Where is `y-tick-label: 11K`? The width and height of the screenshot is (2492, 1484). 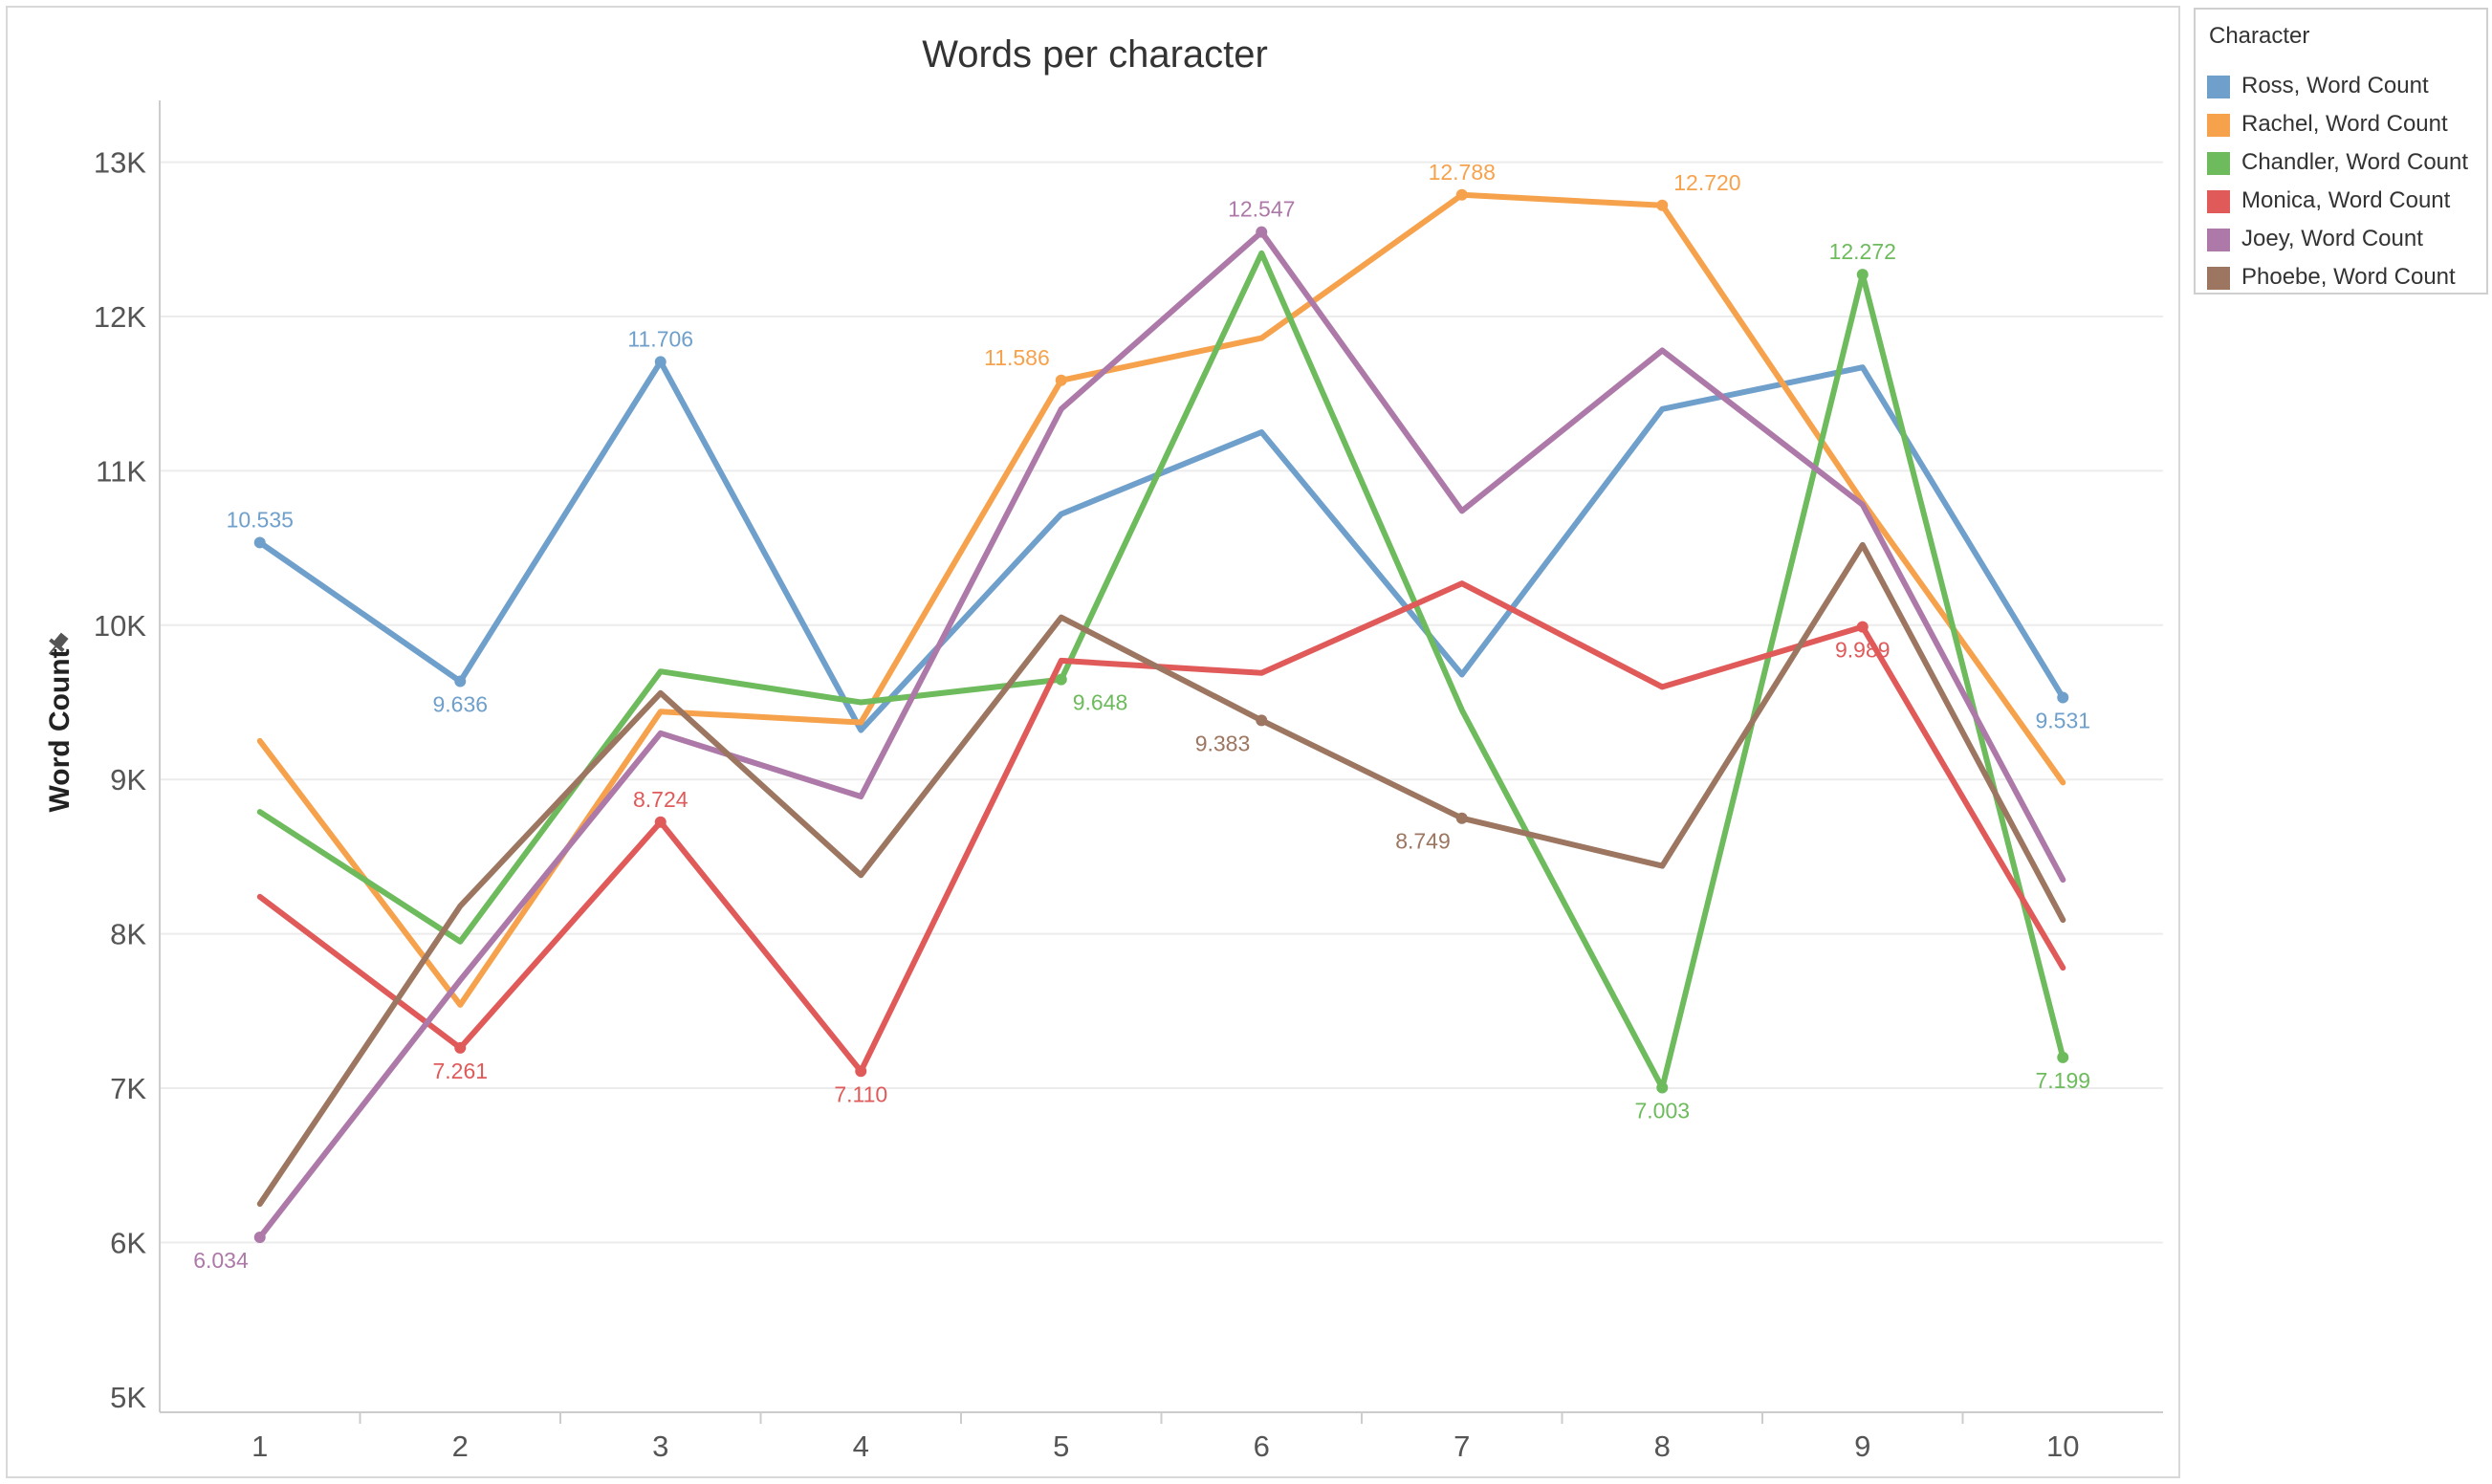 y-tick-label: 11K is located at coordinates (121, 471).